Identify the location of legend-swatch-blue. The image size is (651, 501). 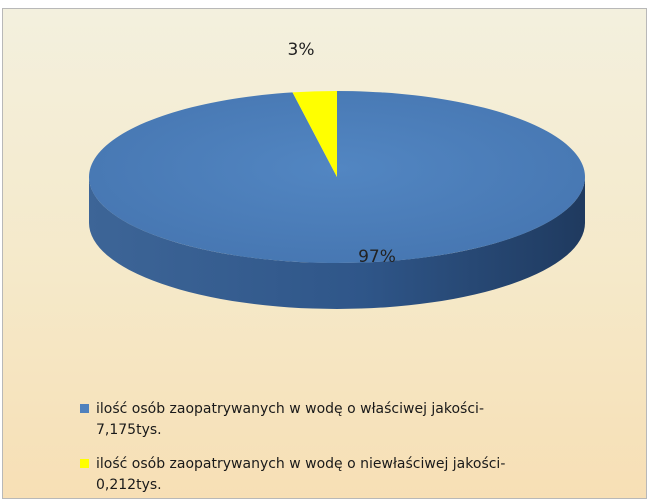
(84, 408).